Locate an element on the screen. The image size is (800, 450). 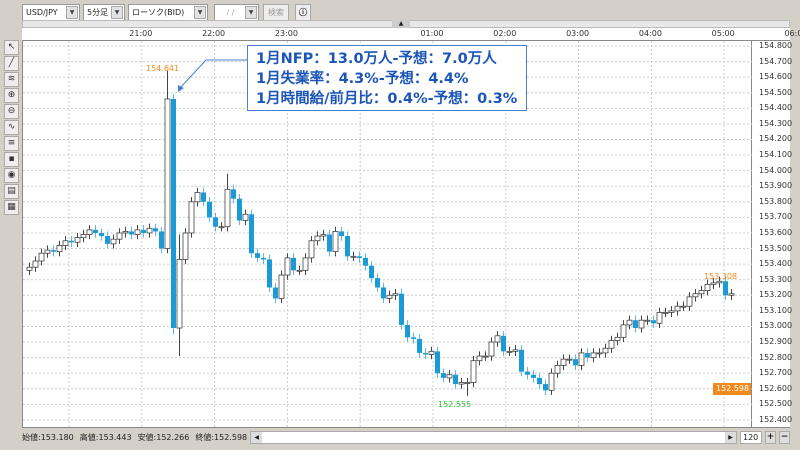
price-tick-label: 153.200 is located at coordinates (776, 295).